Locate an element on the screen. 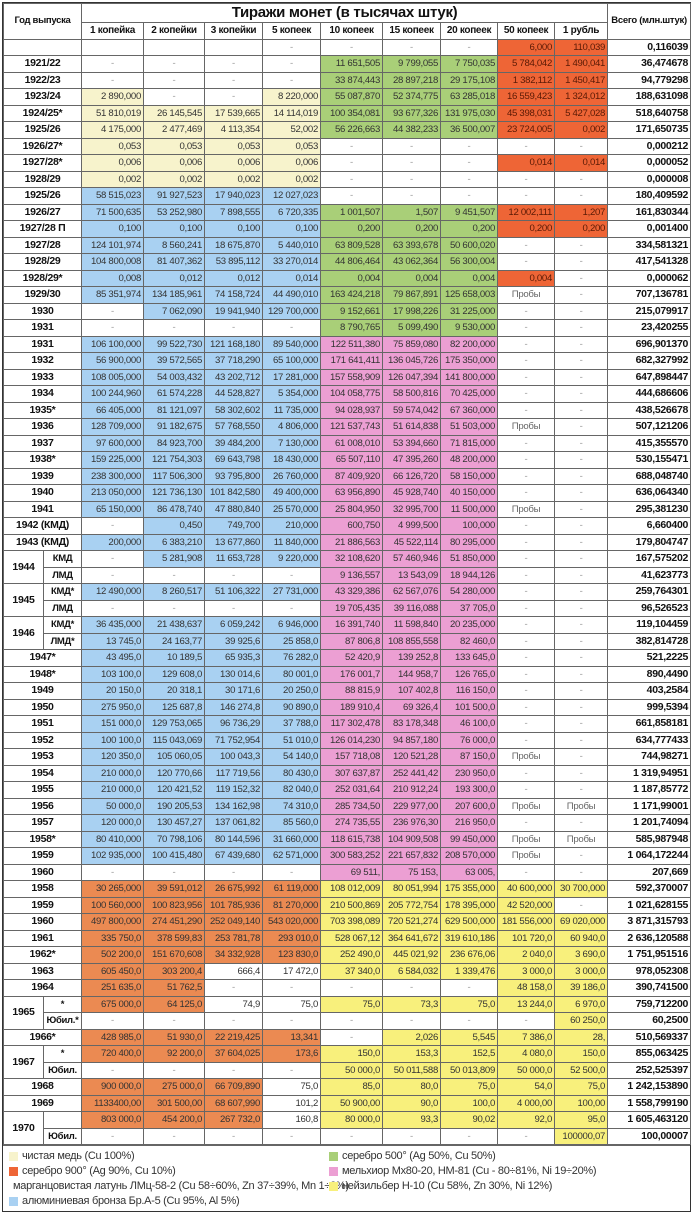  mintage-cell: 80 410,000 is located at coordinates (112, 839).